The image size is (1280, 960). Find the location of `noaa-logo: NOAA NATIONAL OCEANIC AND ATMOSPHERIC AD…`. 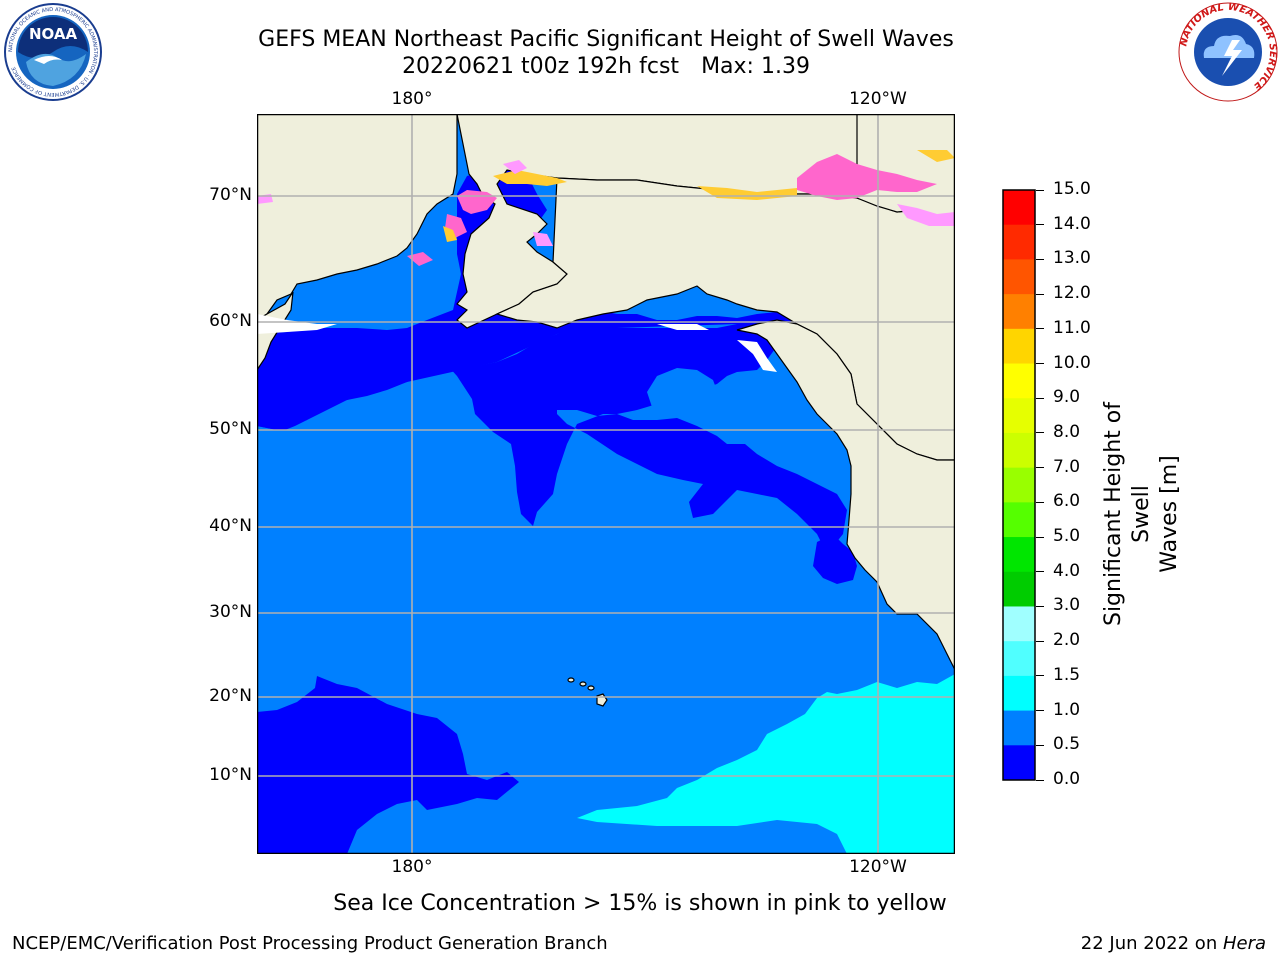

noaa-logo: NOAA NATIONAL OCEANIC AND ATMOSPHERIC AD… is located at coordinates (53, 52).